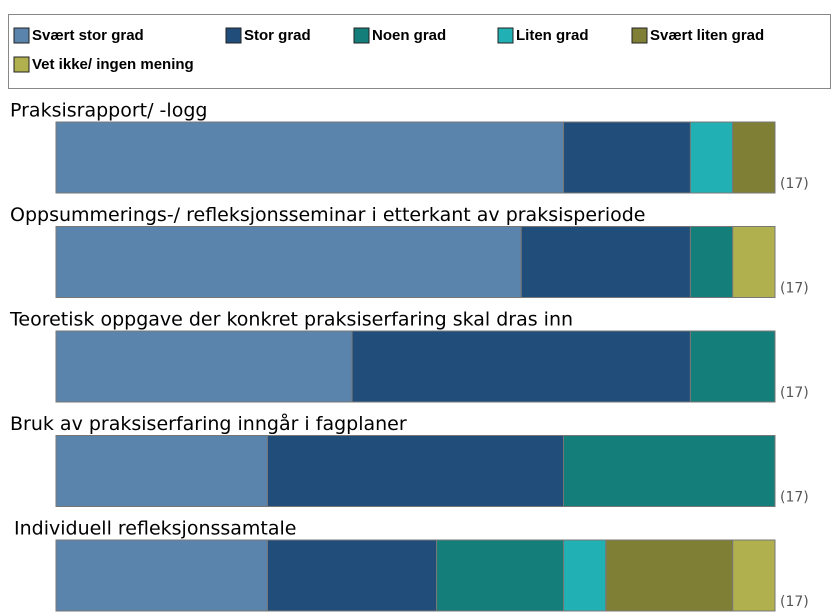 This screenshot has height=616, width=831. What do you see at coordinates (707, 35) in the screenshot?
I see `legend-label: Svært liten grad` at bounding box center [707, 35].